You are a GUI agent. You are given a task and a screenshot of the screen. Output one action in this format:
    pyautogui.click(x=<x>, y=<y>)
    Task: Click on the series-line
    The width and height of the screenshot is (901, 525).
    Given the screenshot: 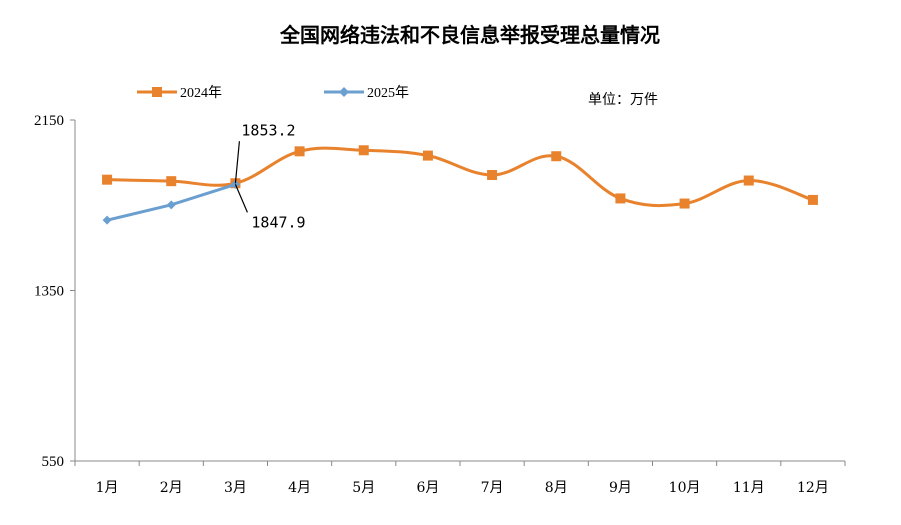 What is the action you would take?
    pyautogui.click(x=460, y=177)
    